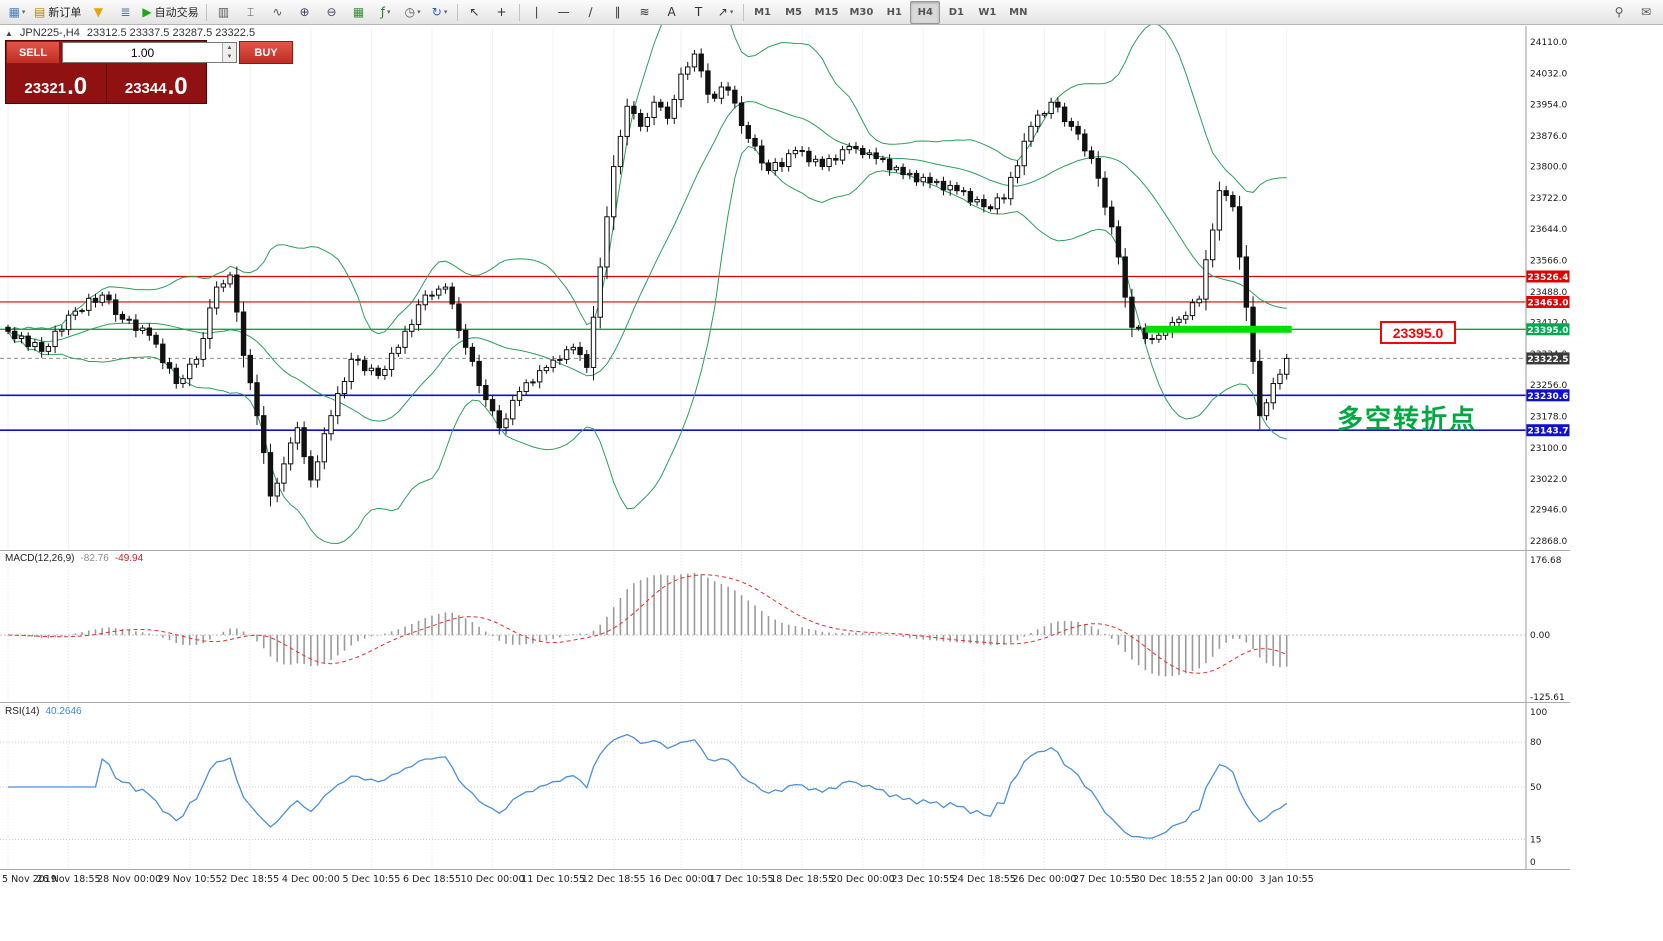  I want to click on sell-price-dec: .0, so click(77, 86).